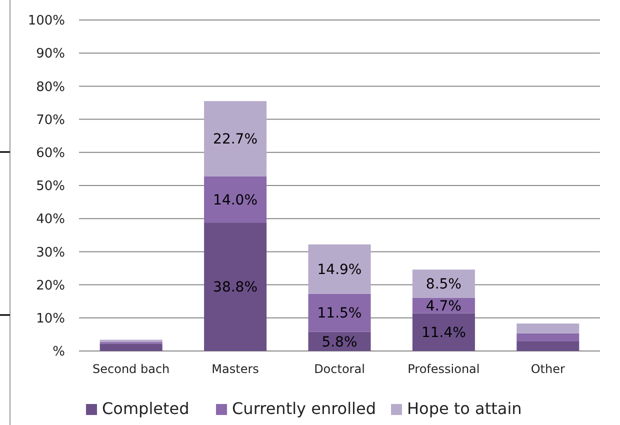 The image size is (620, 425). What do you see at coordinates (444, 369) in the screenshot?
I see `x-tick-label: Professional` at bounding box center [444, 369].